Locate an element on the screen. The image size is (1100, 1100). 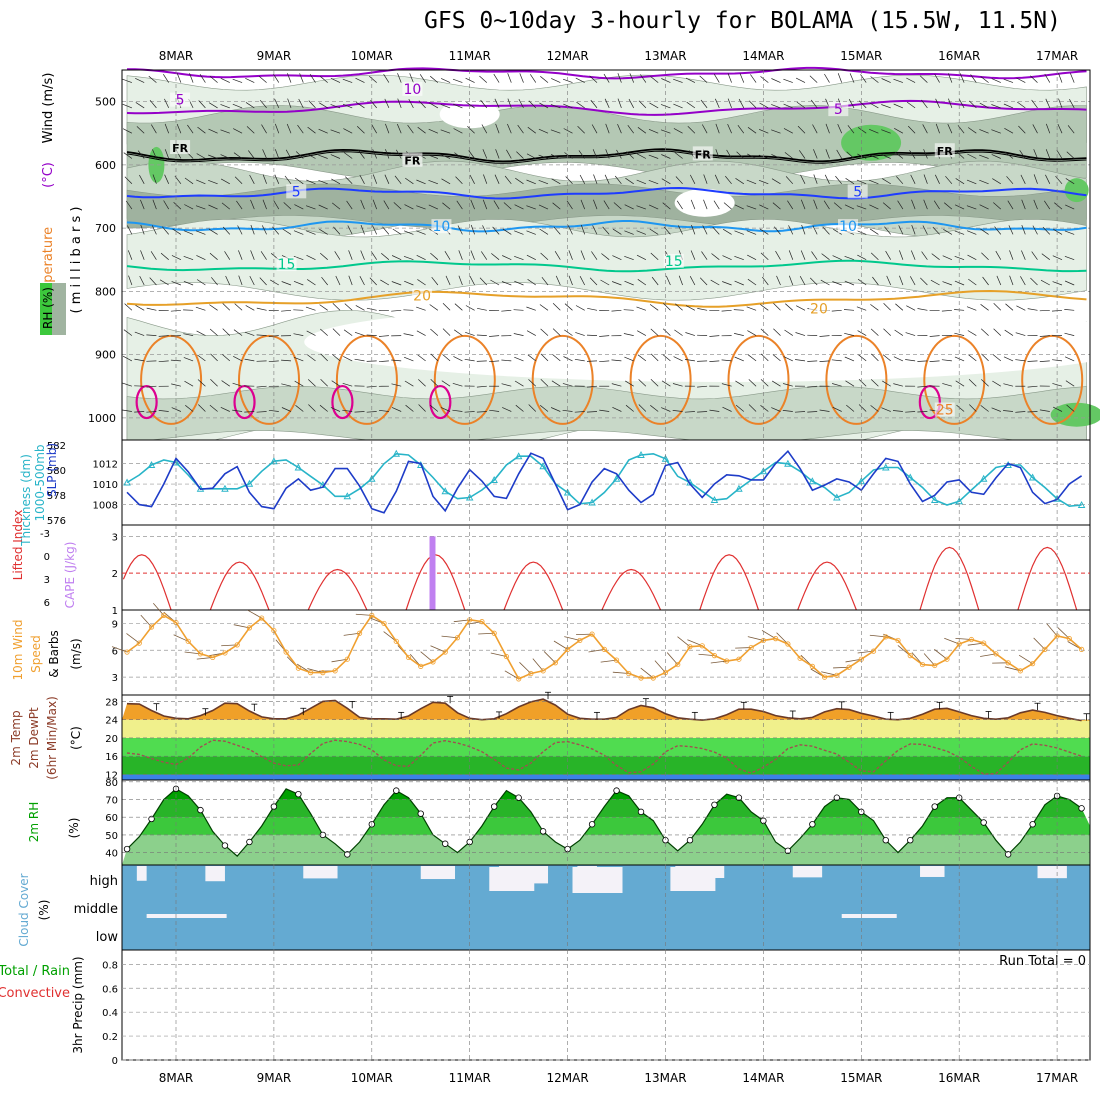
label-speed: Speed is located at coordinates (36, 654).